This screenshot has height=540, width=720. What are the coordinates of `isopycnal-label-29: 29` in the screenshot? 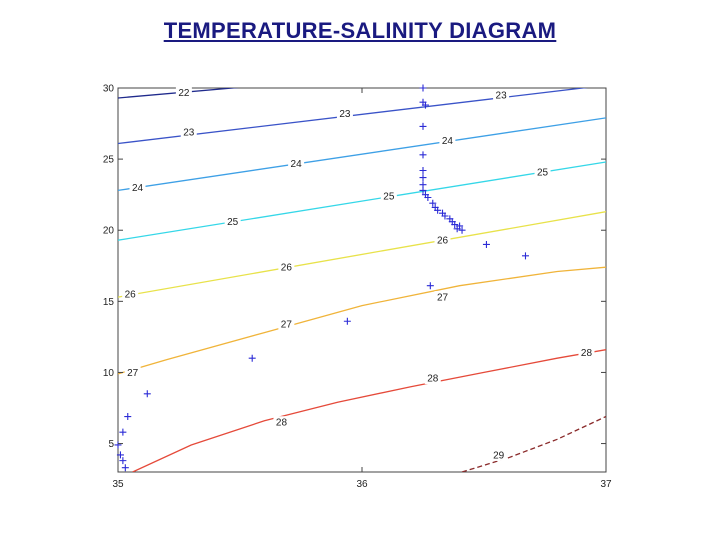 It's located at (499, 455).